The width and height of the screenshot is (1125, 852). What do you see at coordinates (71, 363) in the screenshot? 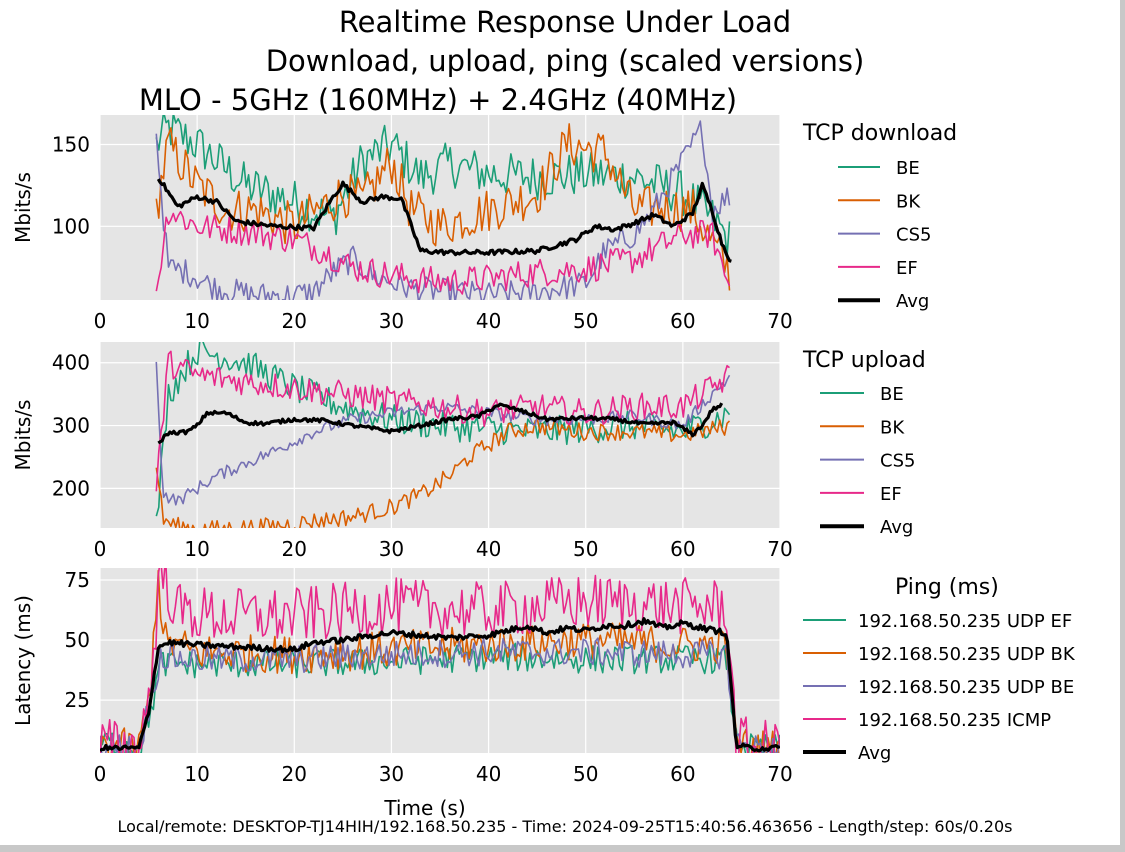
I see `upload-ytick-label: 400` at bounding box center [71, 363].